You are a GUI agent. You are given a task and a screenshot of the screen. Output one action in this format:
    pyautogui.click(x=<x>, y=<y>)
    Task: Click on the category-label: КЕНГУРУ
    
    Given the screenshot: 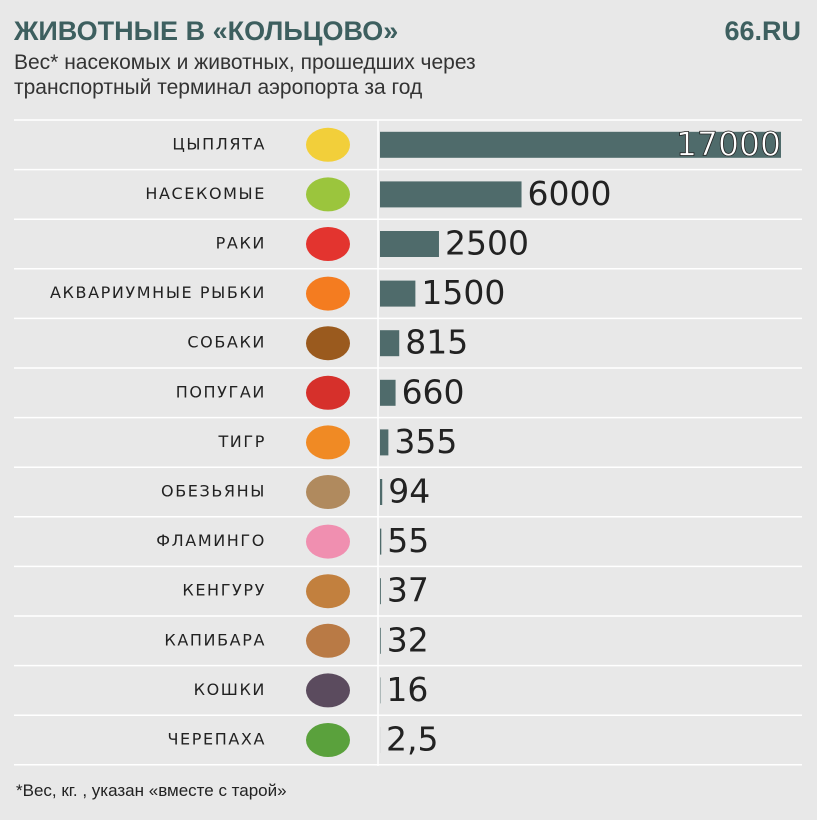 What is the action you would take?
    pyautogui.click(x=224, y=590)
    